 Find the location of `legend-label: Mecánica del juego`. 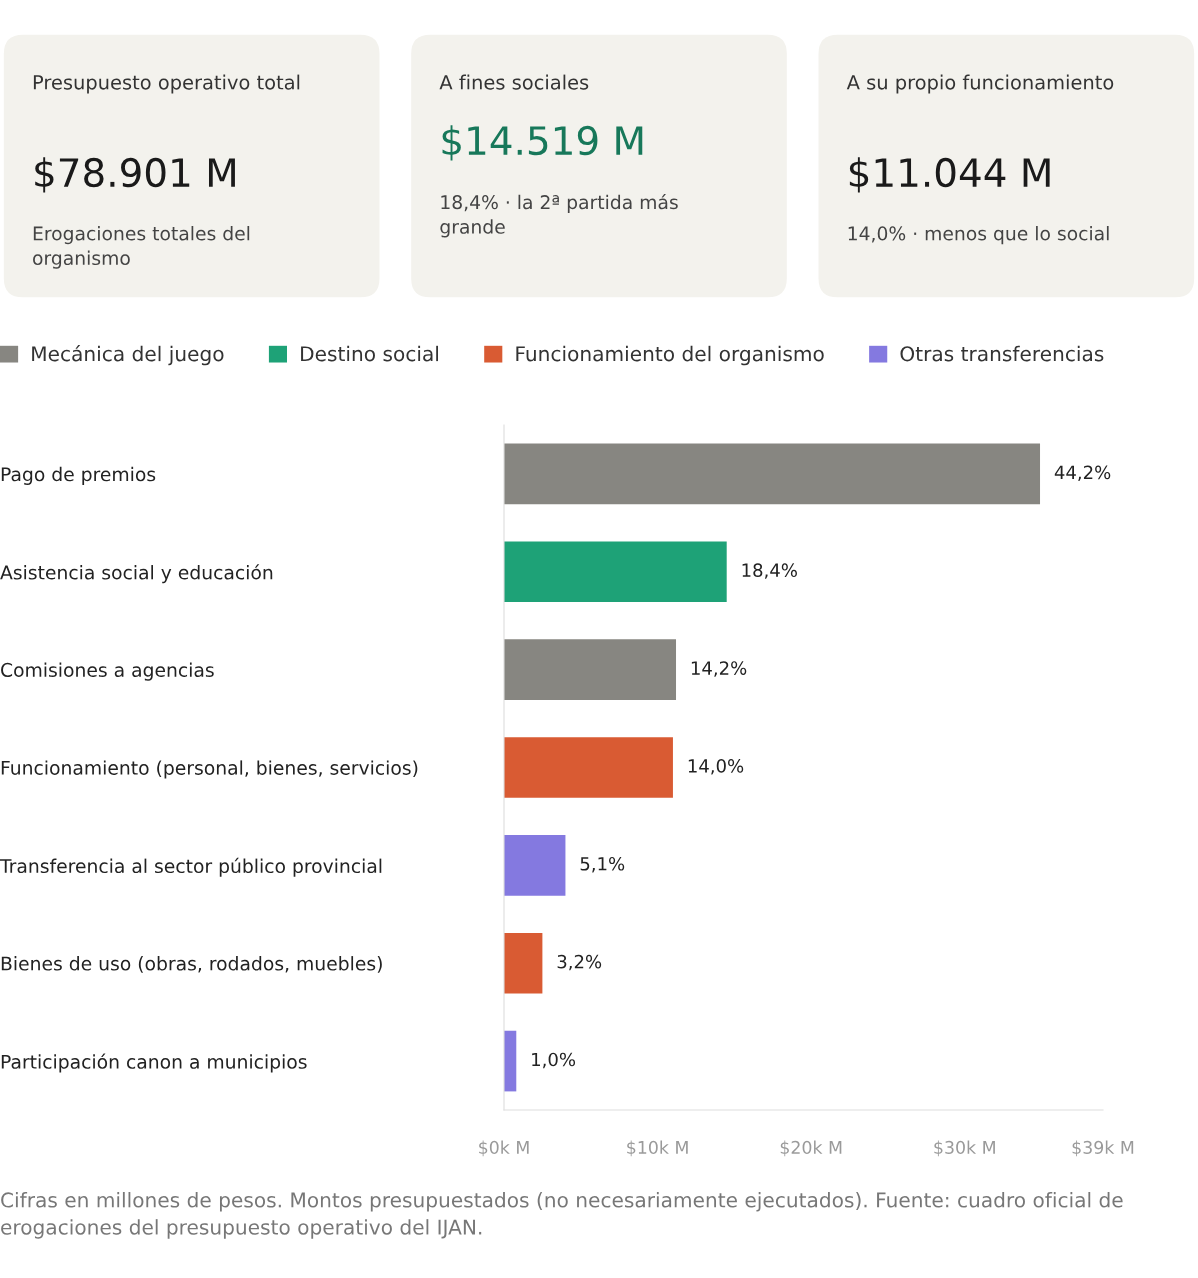

legend-label: Mecánica del juego is located at coordinates (128, 355).